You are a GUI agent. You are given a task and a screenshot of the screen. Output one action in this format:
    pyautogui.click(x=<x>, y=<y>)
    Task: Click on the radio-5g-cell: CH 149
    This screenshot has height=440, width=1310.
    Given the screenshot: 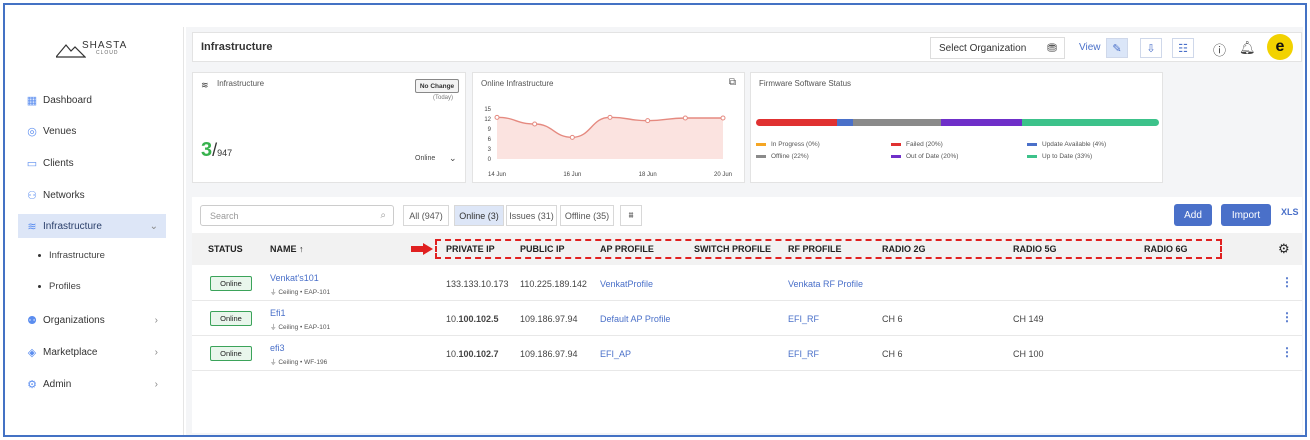 What is the action you would take?
    pyautogui.click(x=1028, y=319)
    